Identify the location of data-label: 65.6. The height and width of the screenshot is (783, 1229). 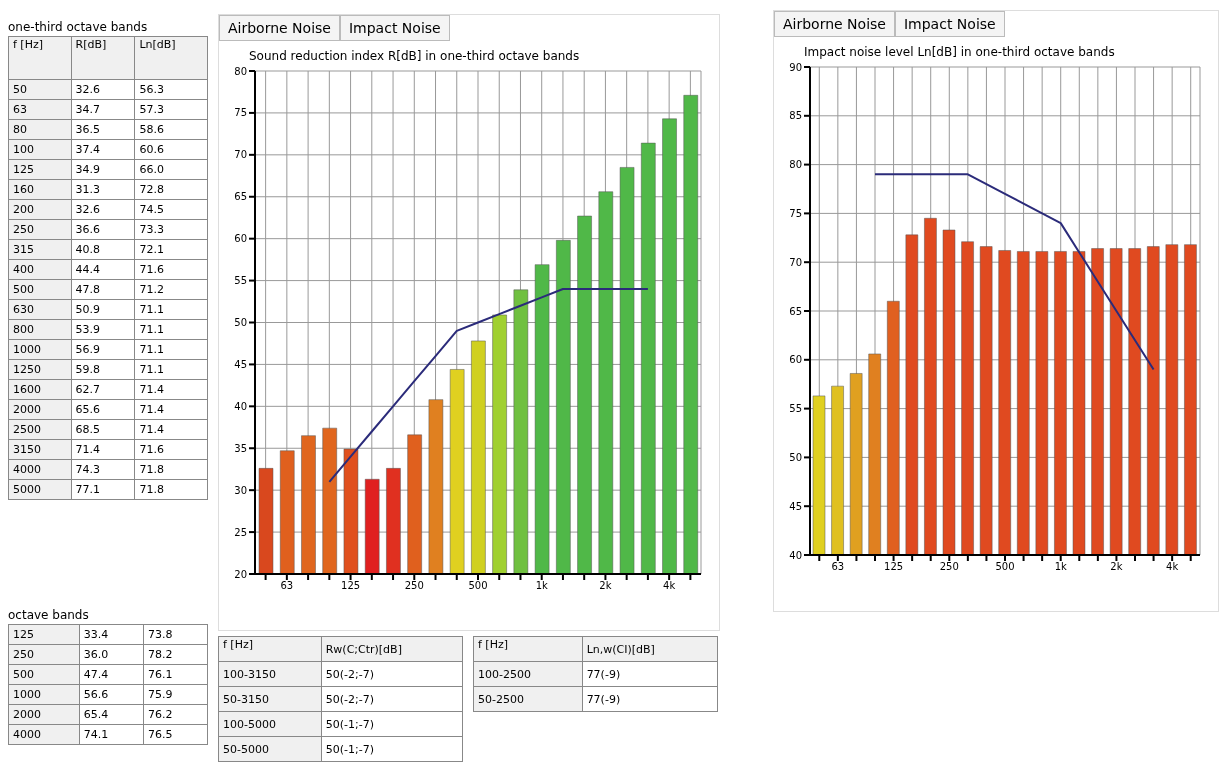
(103, 409).